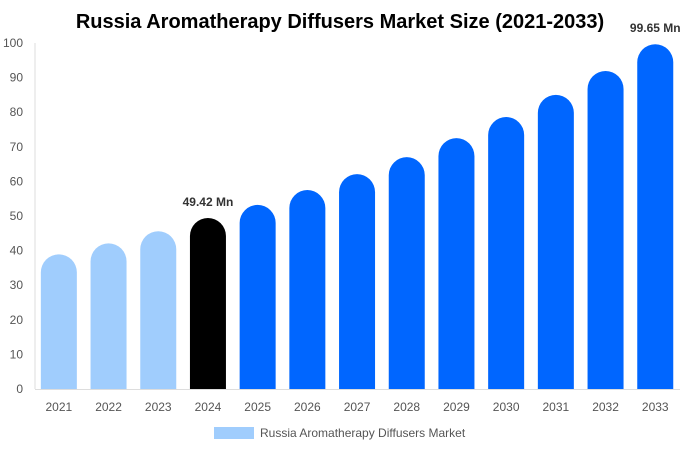 The width and height of the screenshot is (680, 450). I want to click on bar-2024, so click(207, 303).